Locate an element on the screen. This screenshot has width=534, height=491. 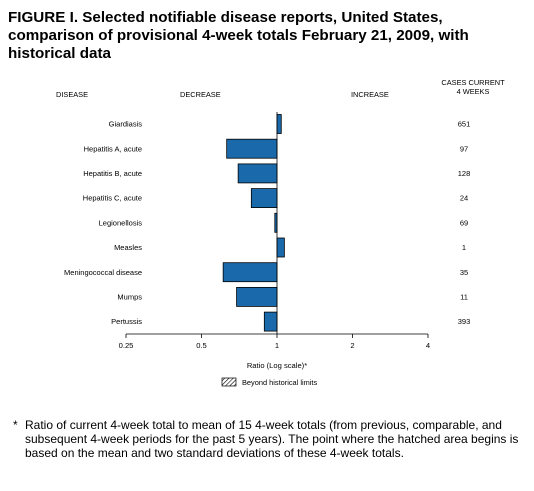
cases-header-line1: CASES CURRENT is located at coordinates (473, 82).